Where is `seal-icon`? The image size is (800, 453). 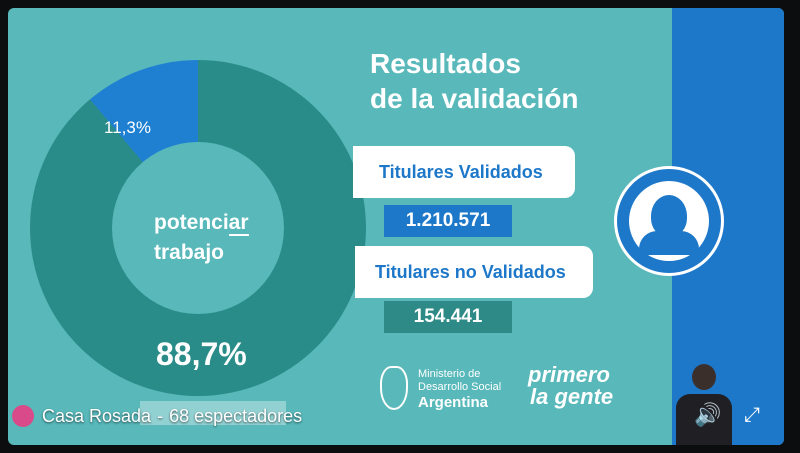 seal-icon is located at coordinates (669, 221).